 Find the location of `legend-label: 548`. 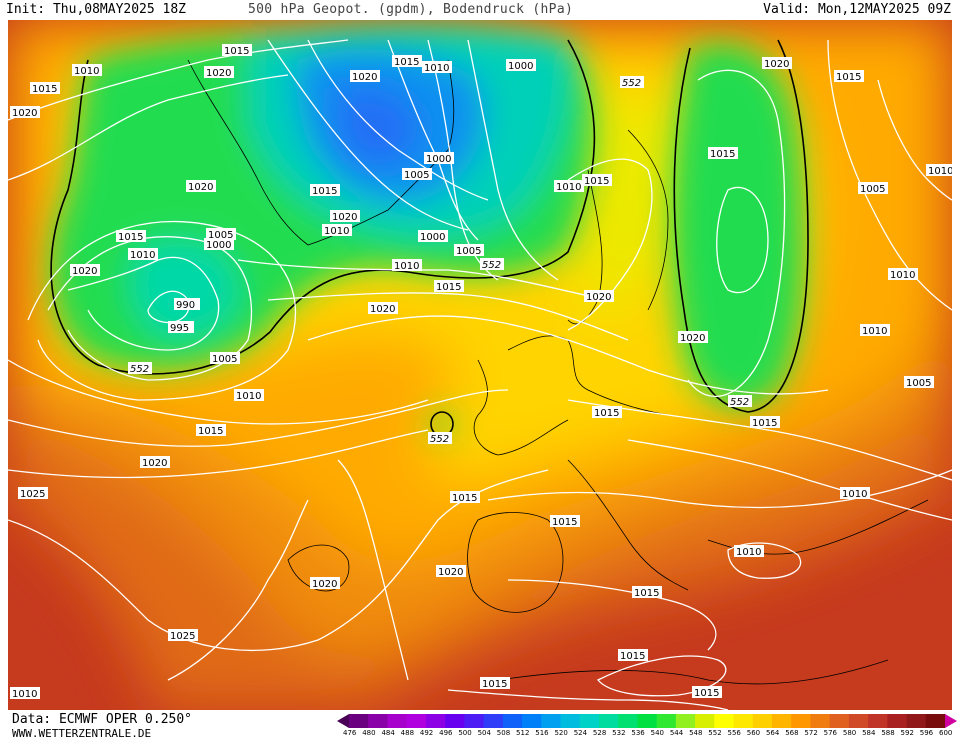

legend-label: 548 is located at coordinates (696, 733).